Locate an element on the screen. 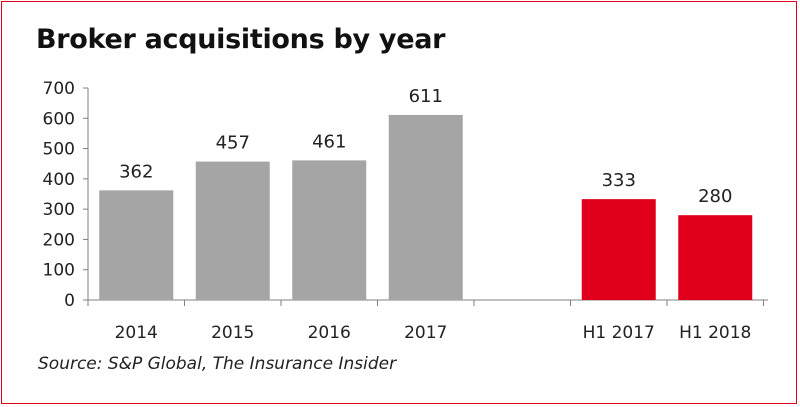 Image resolution: width=800 pixels, height=407 pixels. data-label: 362 is located at coordinates (136, 171).